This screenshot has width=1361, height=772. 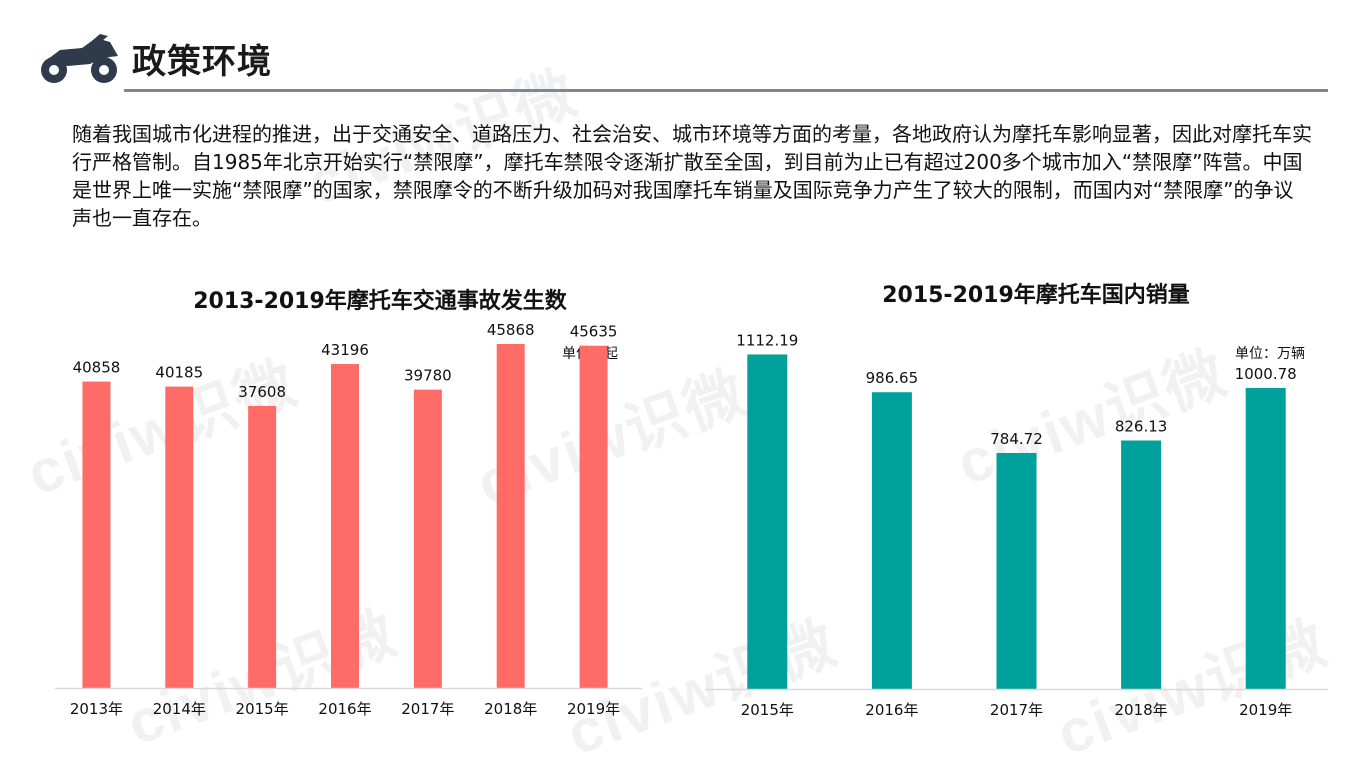 What do you see at coordinates (79, 58) in the screenshot?
I see `motorcycle-icon` at bounding box center [79, 58].